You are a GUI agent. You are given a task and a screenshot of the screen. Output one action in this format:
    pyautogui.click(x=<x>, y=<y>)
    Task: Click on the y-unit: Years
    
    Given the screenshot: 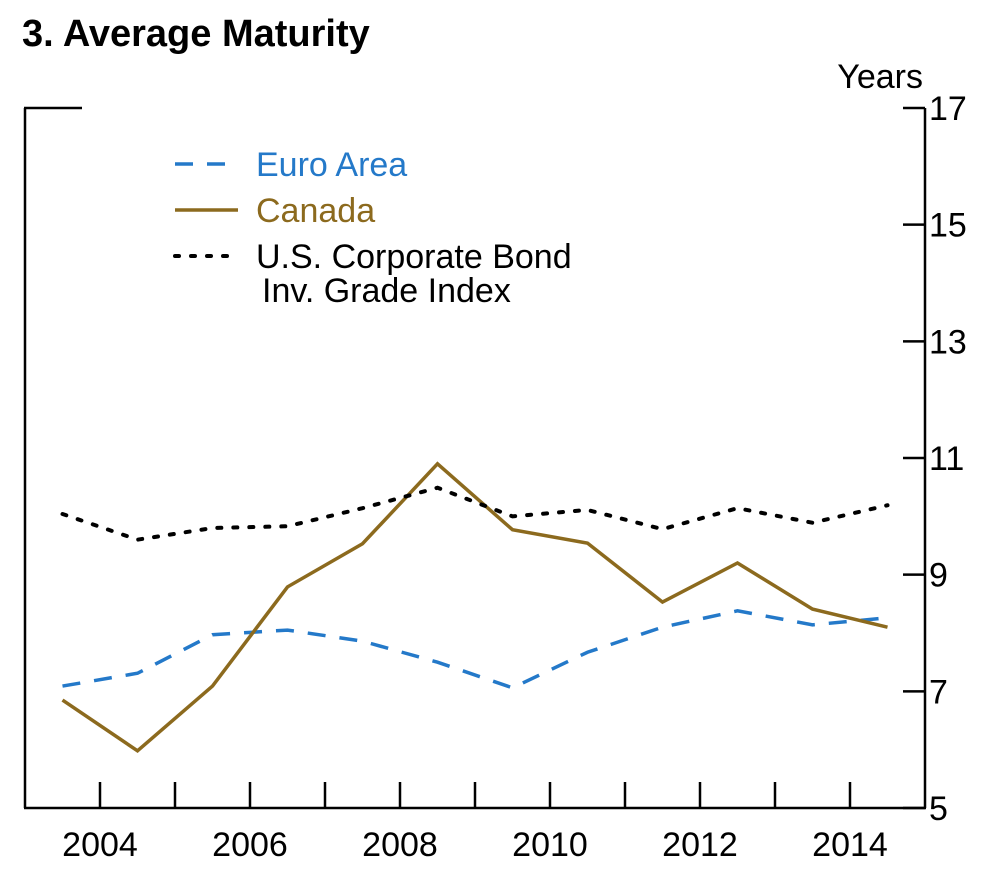 What is the action you would take?
    pyautogui.click(x=880, y=77)
    